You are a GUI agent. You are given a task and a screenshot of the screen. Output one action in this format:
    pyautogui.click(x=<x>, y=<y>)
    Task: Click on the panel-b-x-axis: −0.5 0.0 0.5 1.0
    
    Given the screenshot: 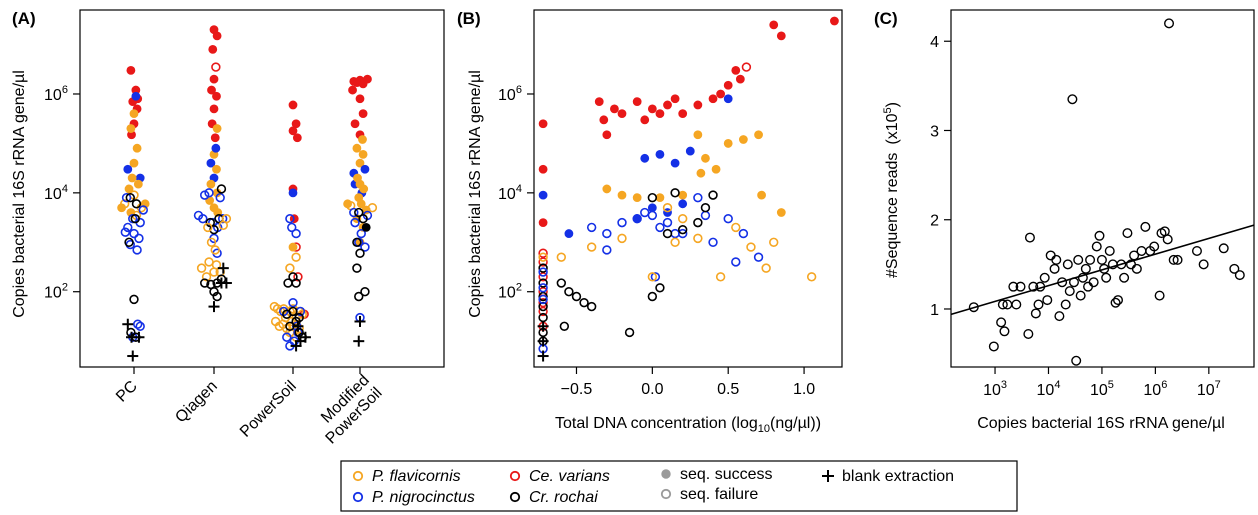 What is the action you would take?
    pyautogui.click(x=688, y=382)
    